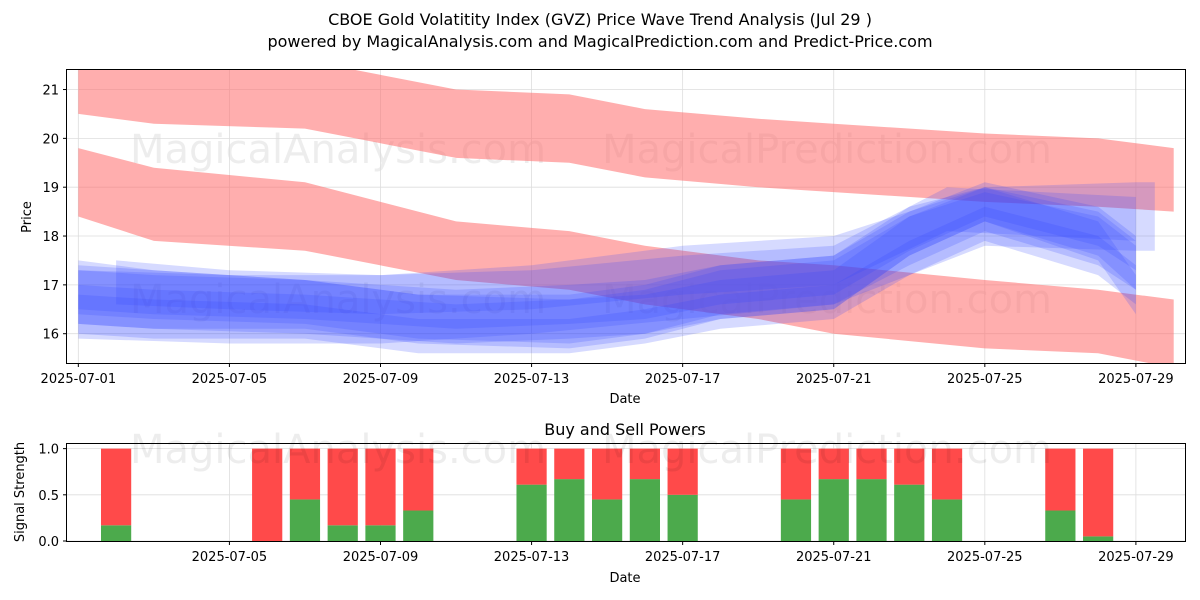 Image resolution: width=1200 pixels, height=600 pixels. I want to click on watermark-prediction-3: MagicalPrediction.com, so click(827, 450).